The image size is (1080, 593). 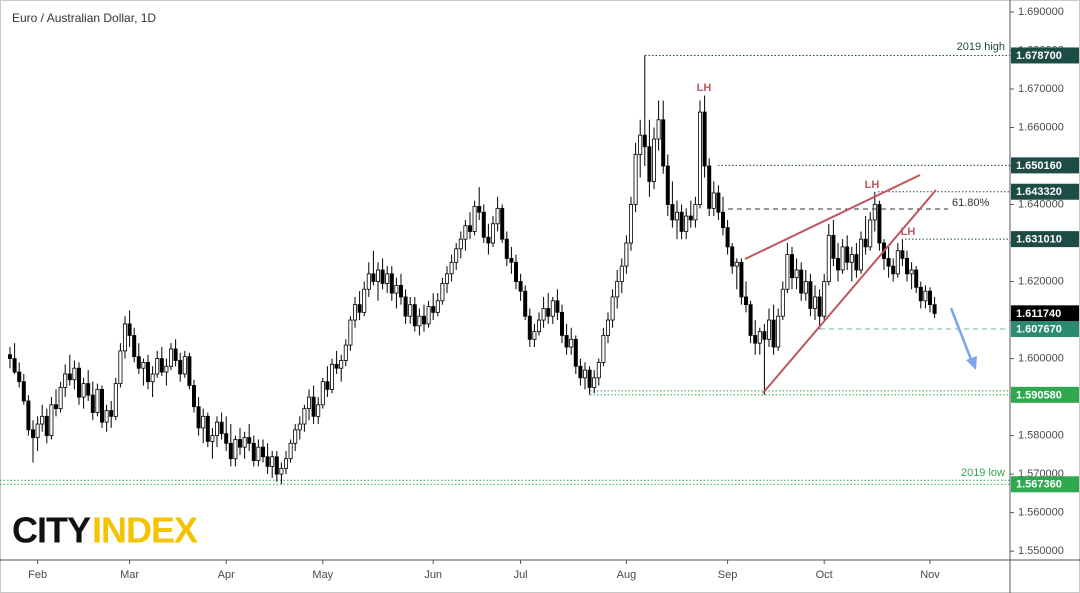 I want to click on y-tick-label: 1.600000, so click(x=1041, y=358).